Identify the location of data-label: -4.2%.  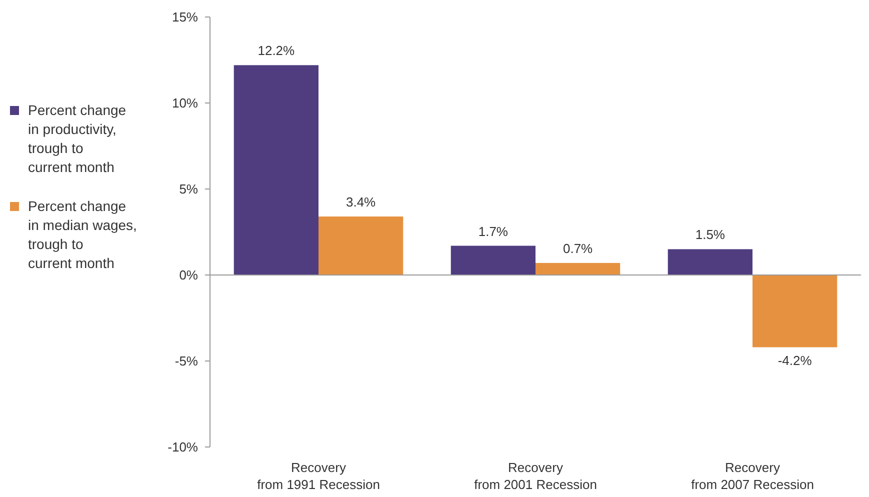
(795, 360).